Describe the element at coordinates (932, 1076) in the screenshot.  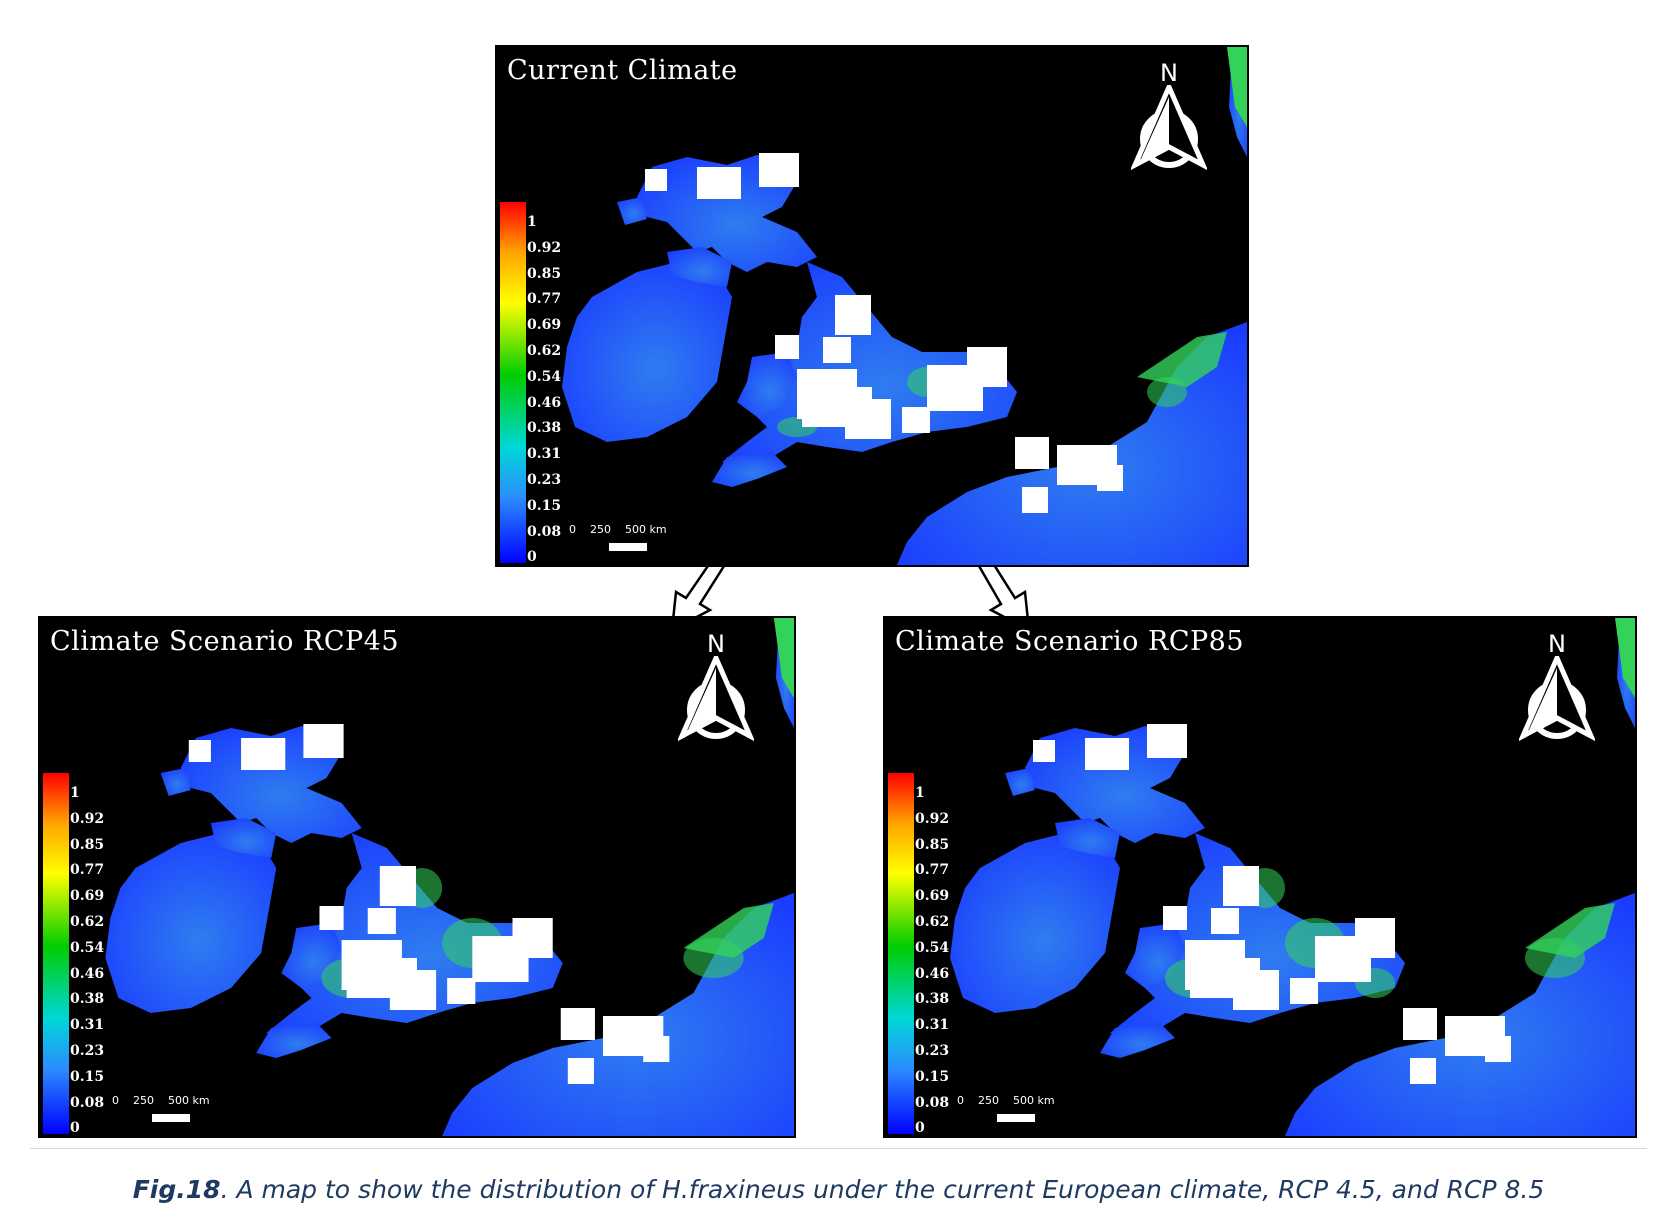
I see `legend-label: 0.15` at that location.